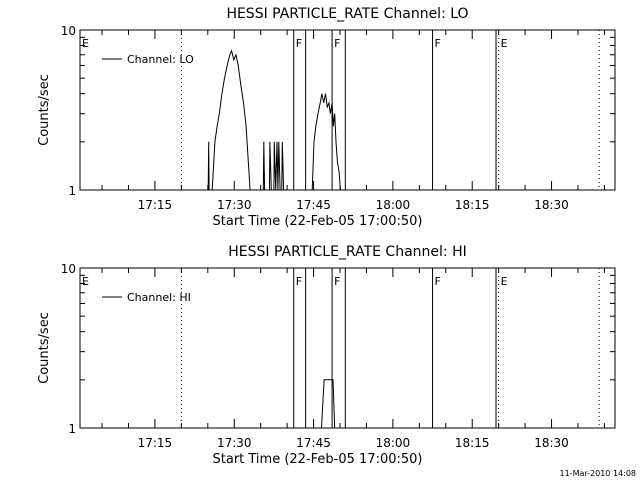 Image resolution: width=640 pixels, height=480 pixels. What do you see at coordinates (347, 252) in the screenshot?
I see `chart-title: HESSI PARTICLE_RATE Channel: HI` at bounding box center [347, 252].